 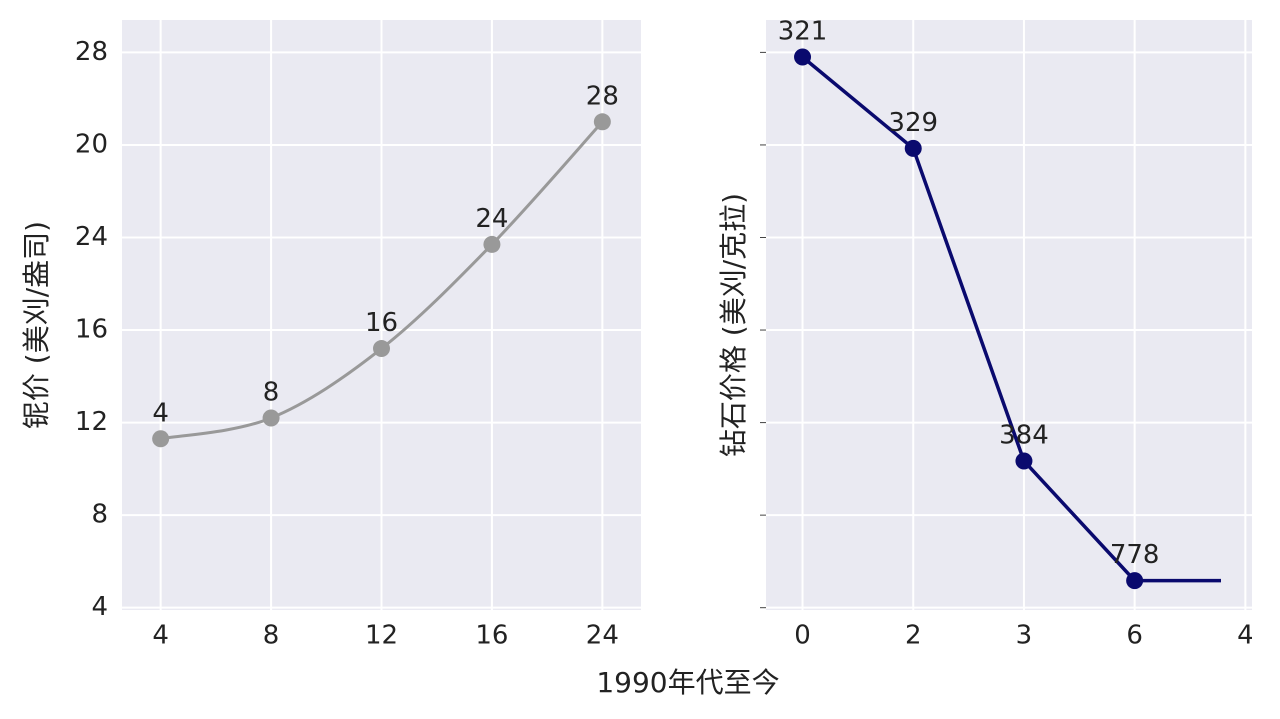 What do you see at coordinates (91, 237) in the screenshot?
I see `y-tick-label: 24` at bounding box center [91, 237].